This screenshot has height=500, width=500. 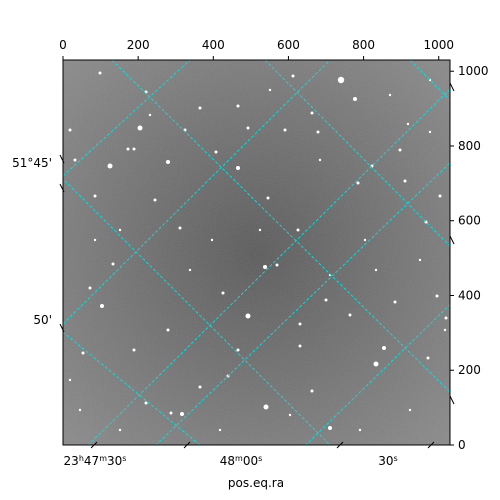 I want to click on right-tick-label: 0, so click(x=462, y=445).